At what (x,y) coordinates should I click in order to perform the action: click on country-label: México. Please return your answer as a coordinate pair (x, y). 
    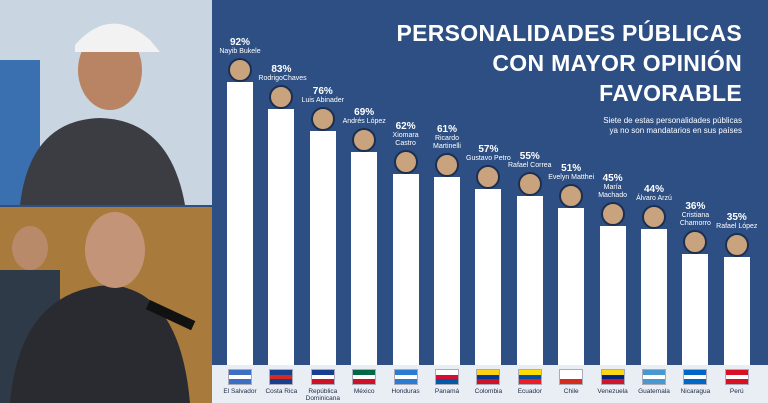
    Looking at the image, I should click on (364, 391).